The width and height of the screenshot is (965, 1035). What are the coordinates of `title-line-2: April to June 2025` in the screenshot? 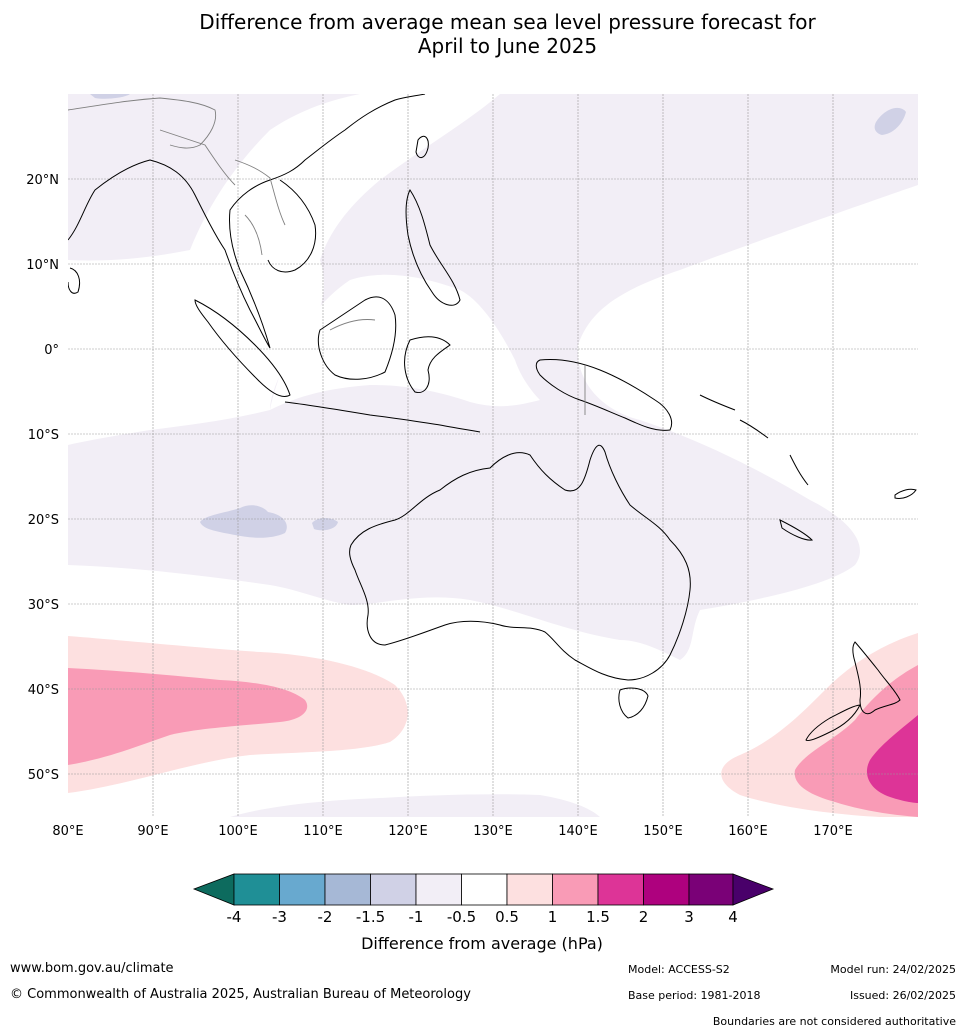 It's located at (507, 46).